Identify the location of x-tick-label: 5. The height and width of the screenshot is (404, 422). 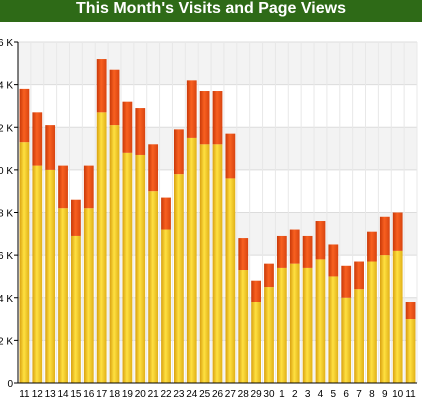
(334, 394).